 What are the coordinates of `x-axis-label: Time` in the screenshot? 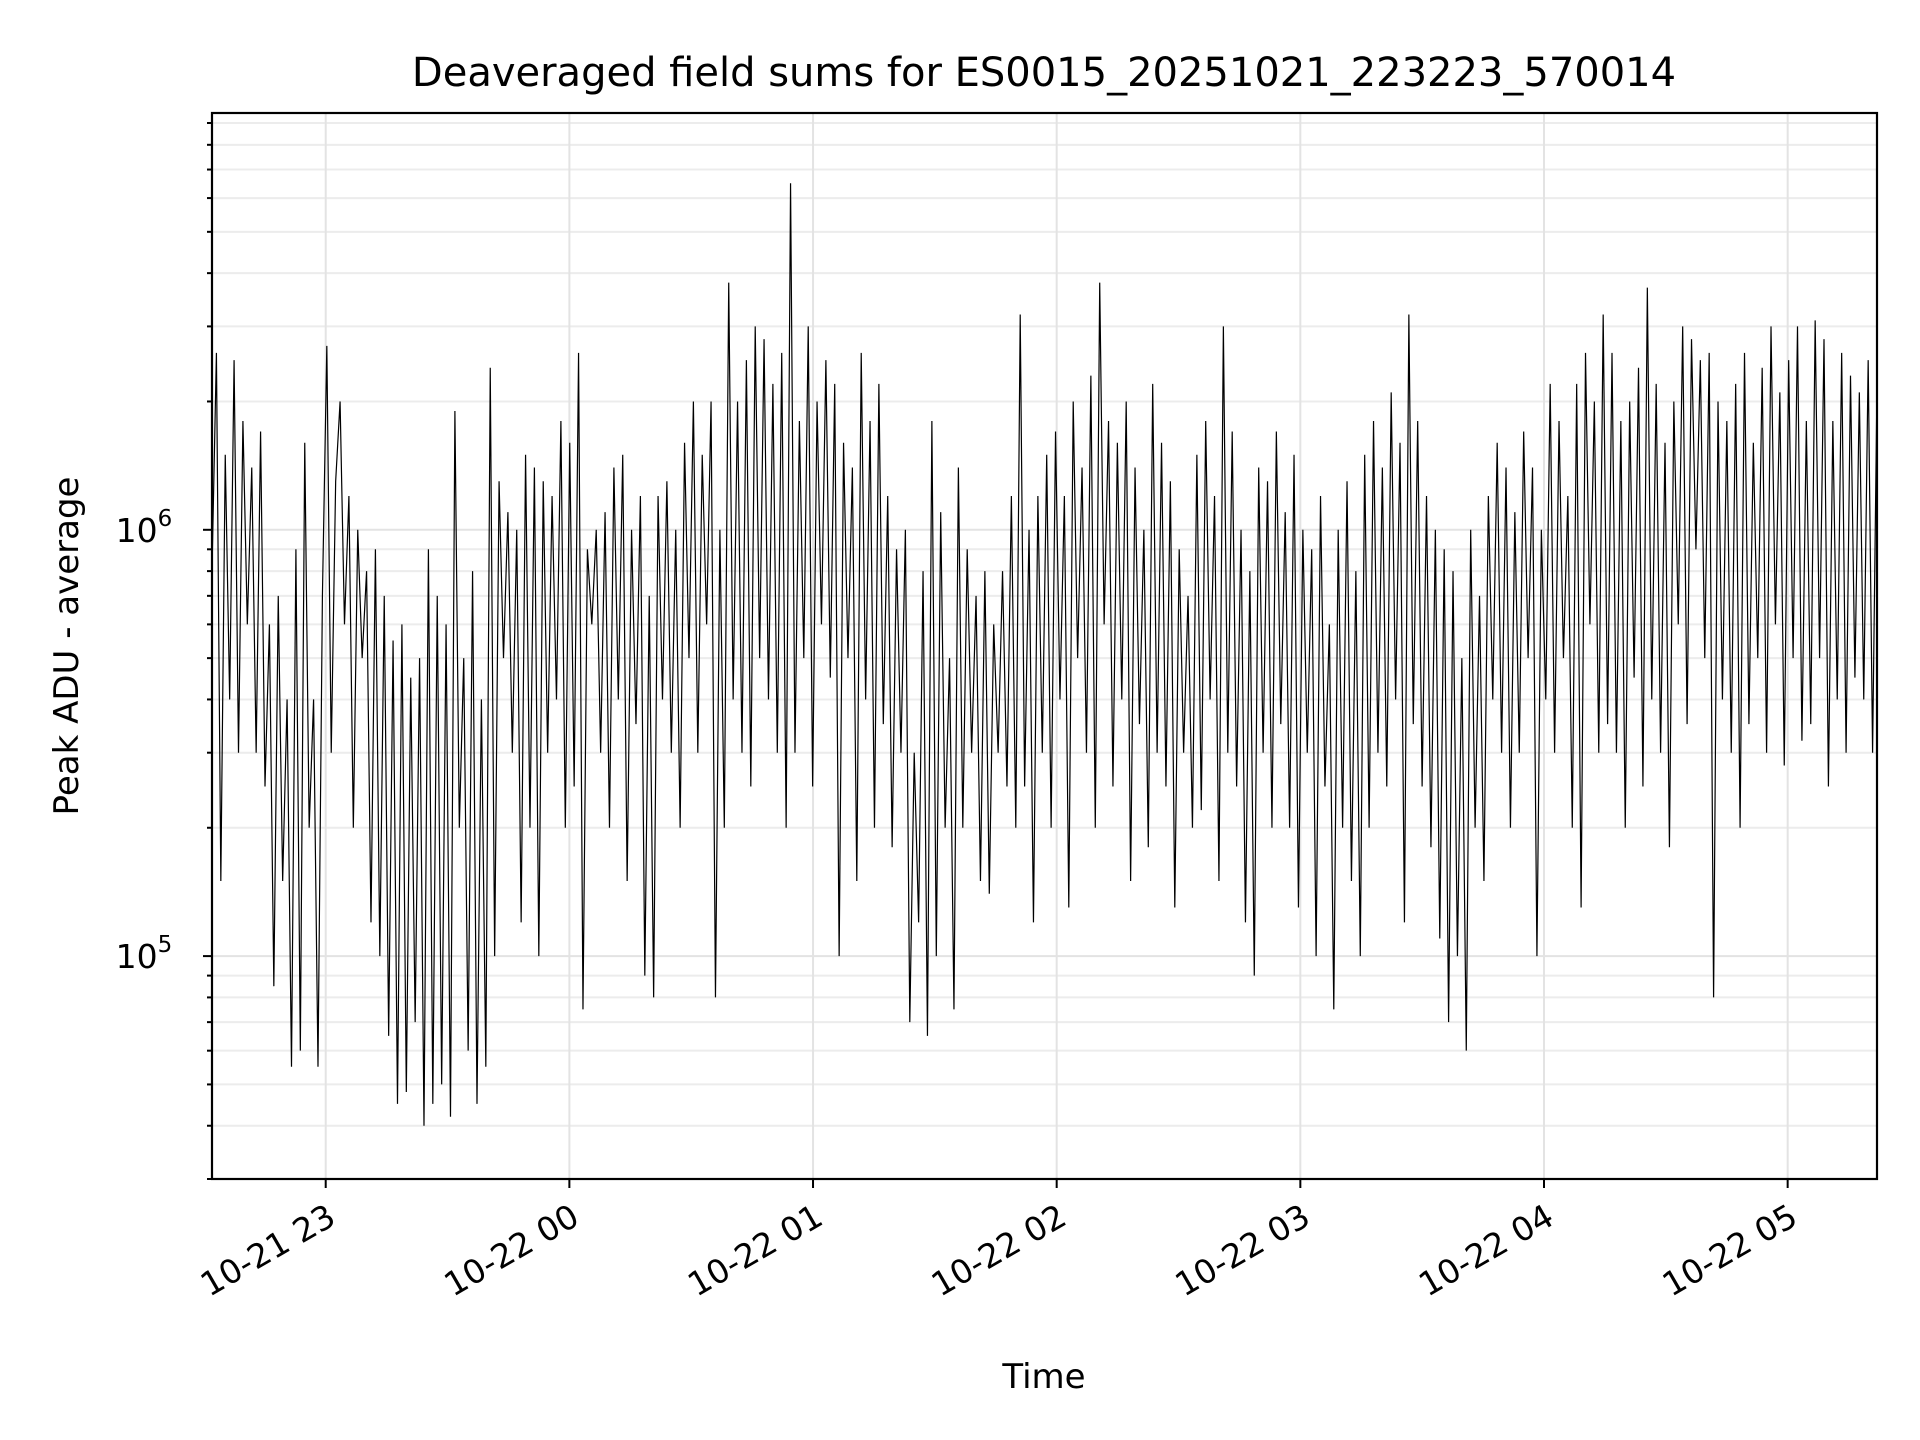 It's located at (1043, 1377).